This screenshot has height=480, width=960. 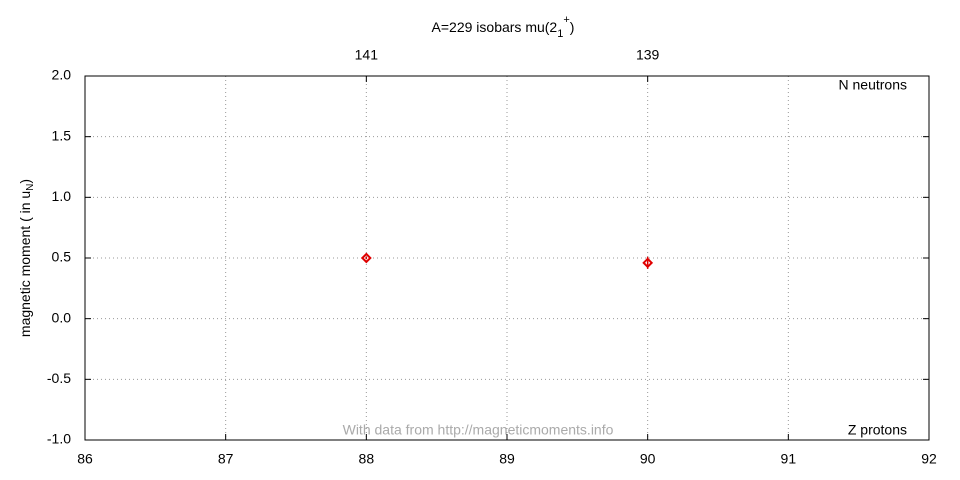 What do you see at coordinates (62, 196) in the screenshot?
I see `y-tick-label: 1.0` at bounding box center [62, 196].